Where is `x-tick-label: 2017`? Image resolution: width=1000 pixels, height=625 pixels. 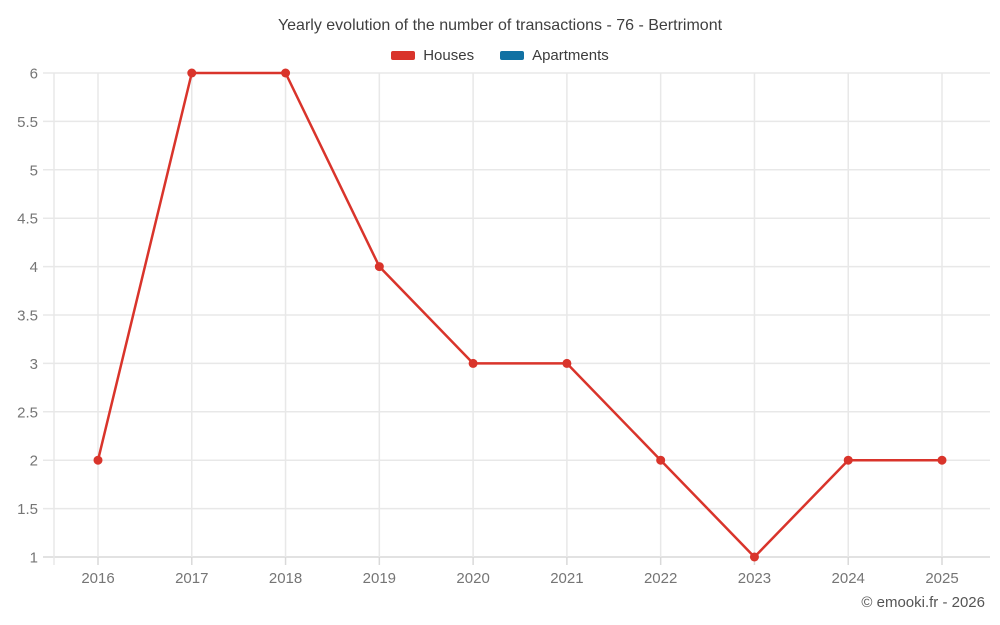 x-tick-label: 2017 is located at coordinates (191, 578).